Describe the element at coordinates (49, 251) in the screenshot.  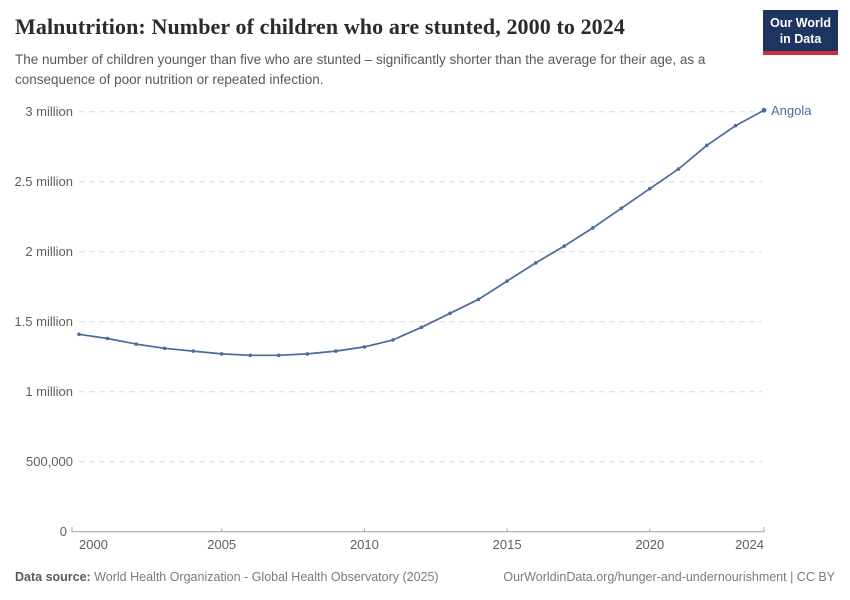
I see `y-axis-tick-label: 2 million` at that location.